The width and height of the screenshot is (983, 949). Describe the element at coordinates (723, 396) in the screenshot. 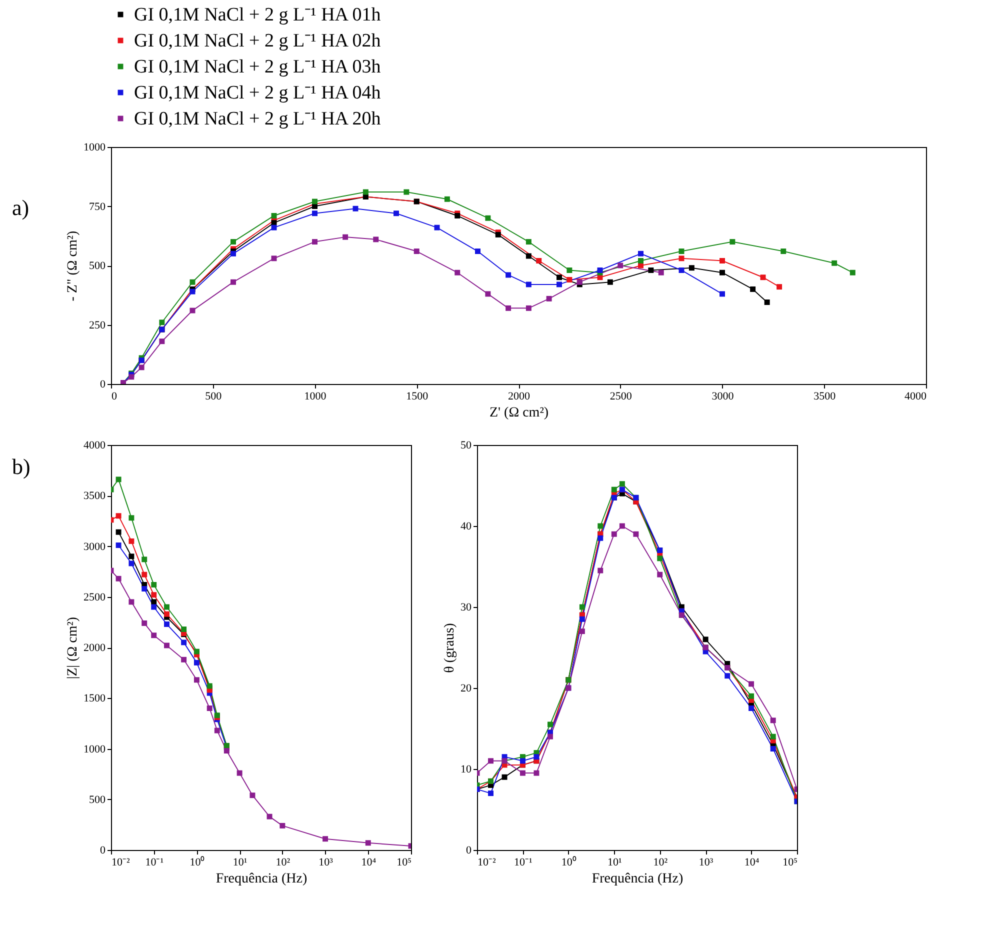

I see `x-tick-label: 3000` at that location.